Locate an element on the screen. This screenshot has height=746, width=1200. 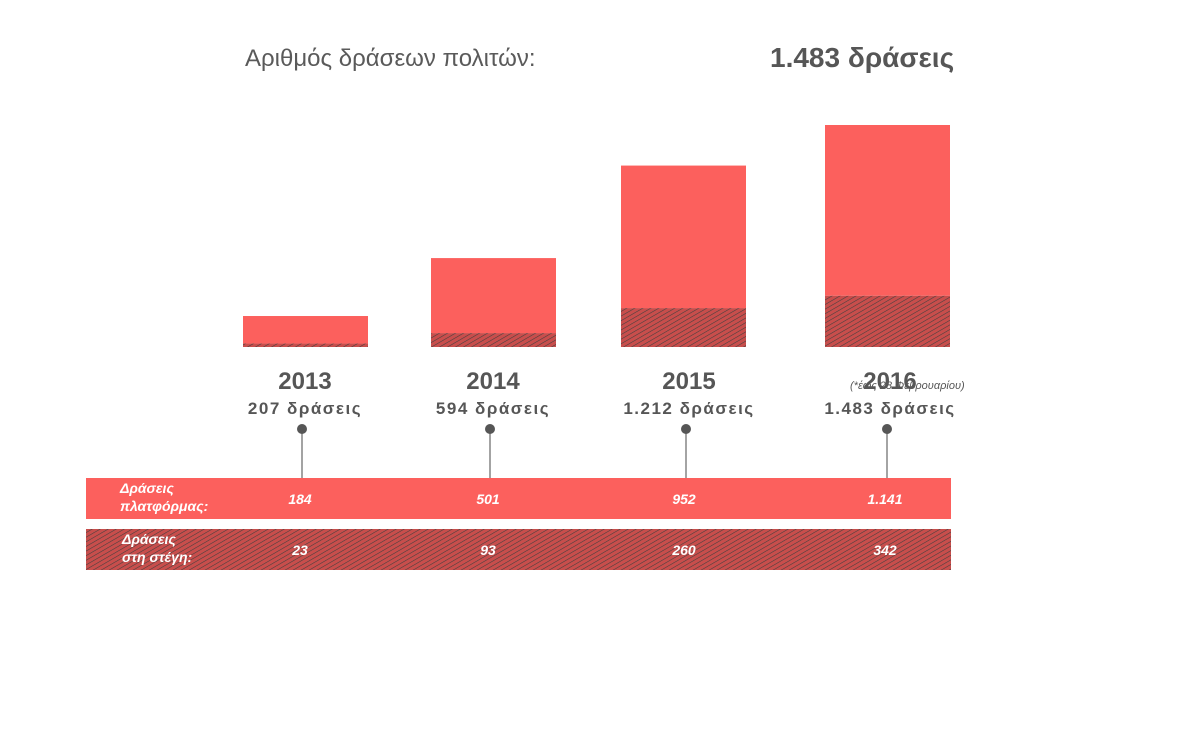
bar-roof-2015 is located at coordinates (683, 327).